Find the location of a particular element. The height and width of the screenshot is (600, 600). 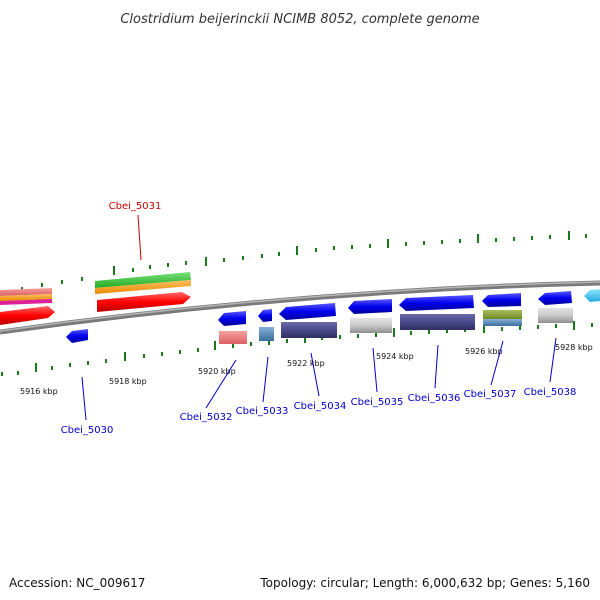

scale-label: 5928 kbp is located at coordinates (574, 347).